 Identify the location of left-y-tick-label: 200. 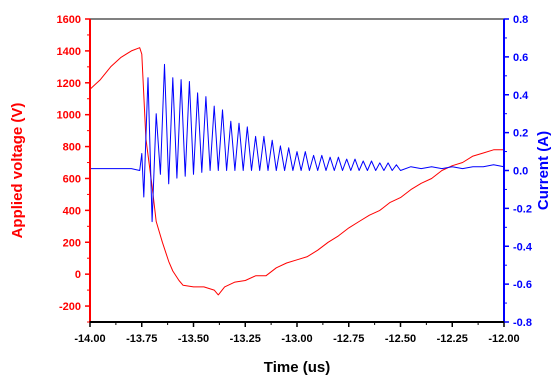
(72, 243).